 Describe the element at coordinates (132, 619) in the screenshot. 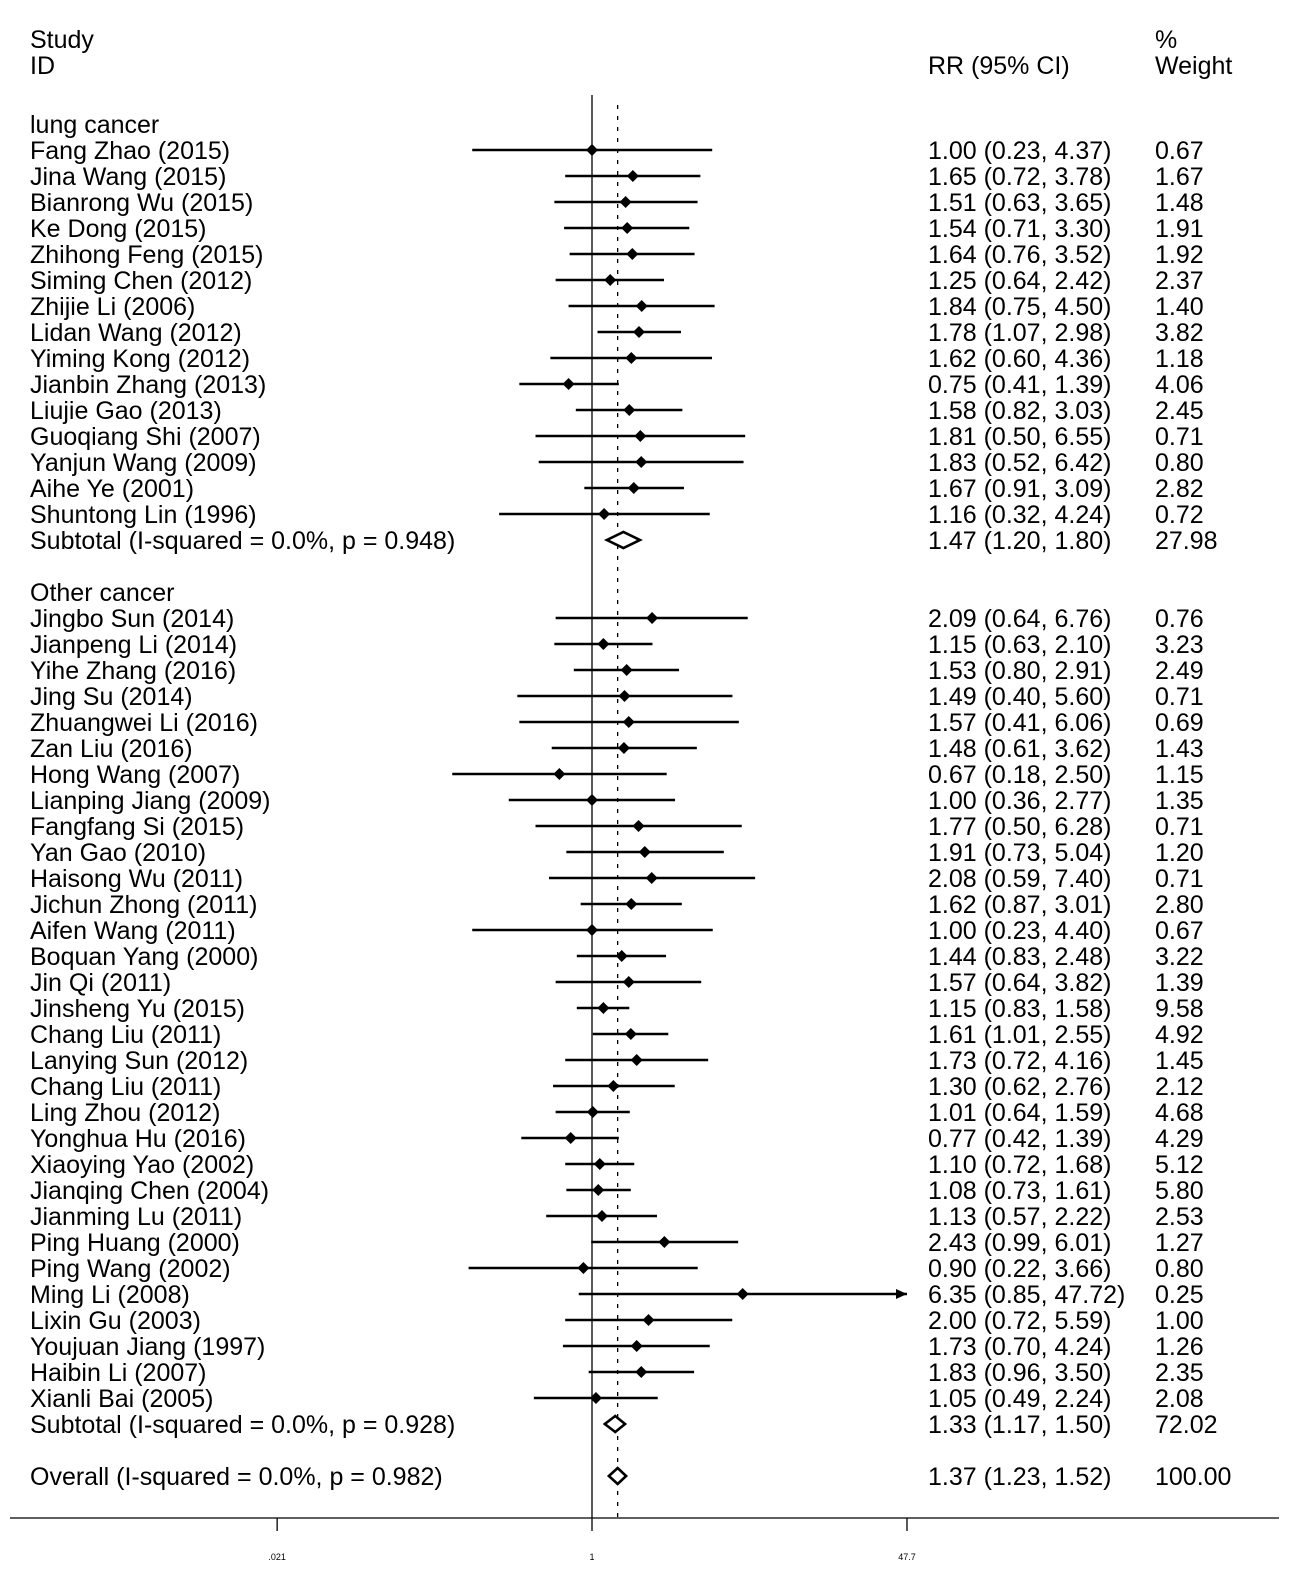

I see `study-label: Jingbo Sun (2014)` at that location.